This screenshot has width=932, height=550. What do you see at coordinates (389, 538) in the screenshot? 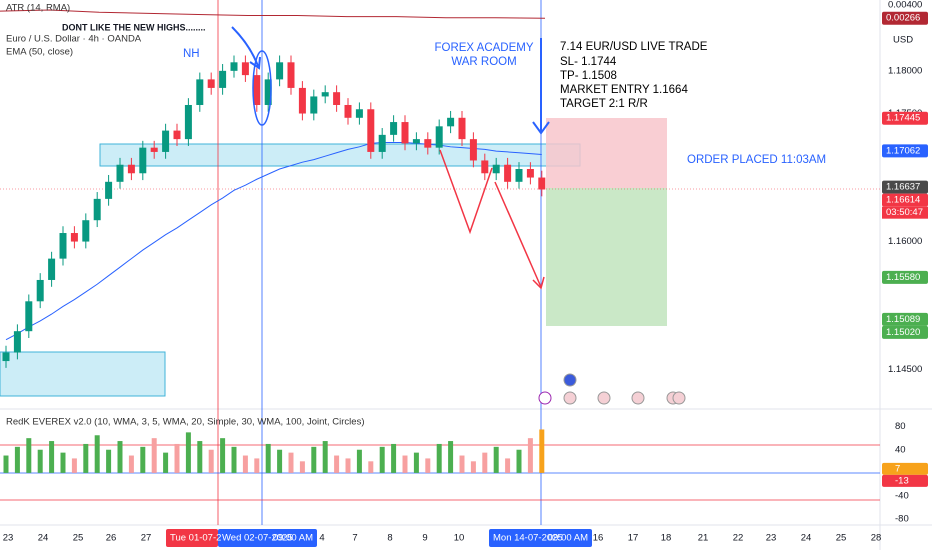
I see `x-tick-label: 8` at bounding box center [389, 538].